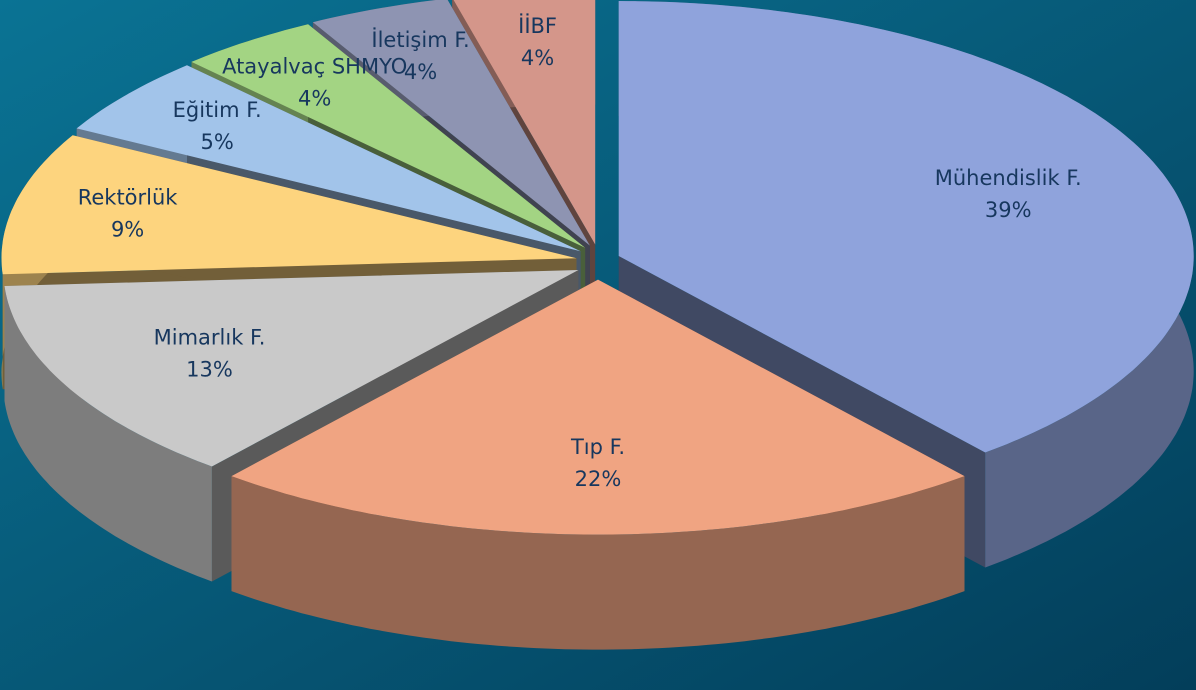 This screenshot has width=1196, height=690. Describe the element at coordinates (217, 110) in the screenshot. I see `slice-label: Eğitim F.` at that location.